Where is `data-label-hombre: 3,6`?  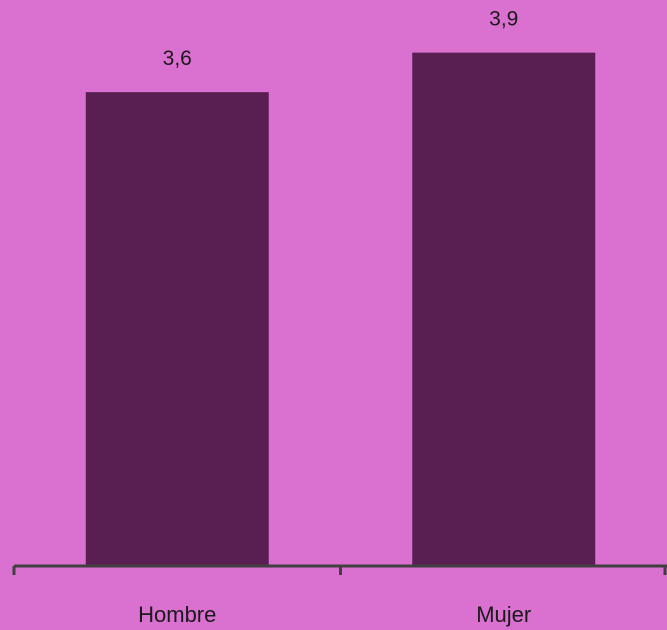
data-label-hombre: 3,6 is located at coordinates (177, 58).